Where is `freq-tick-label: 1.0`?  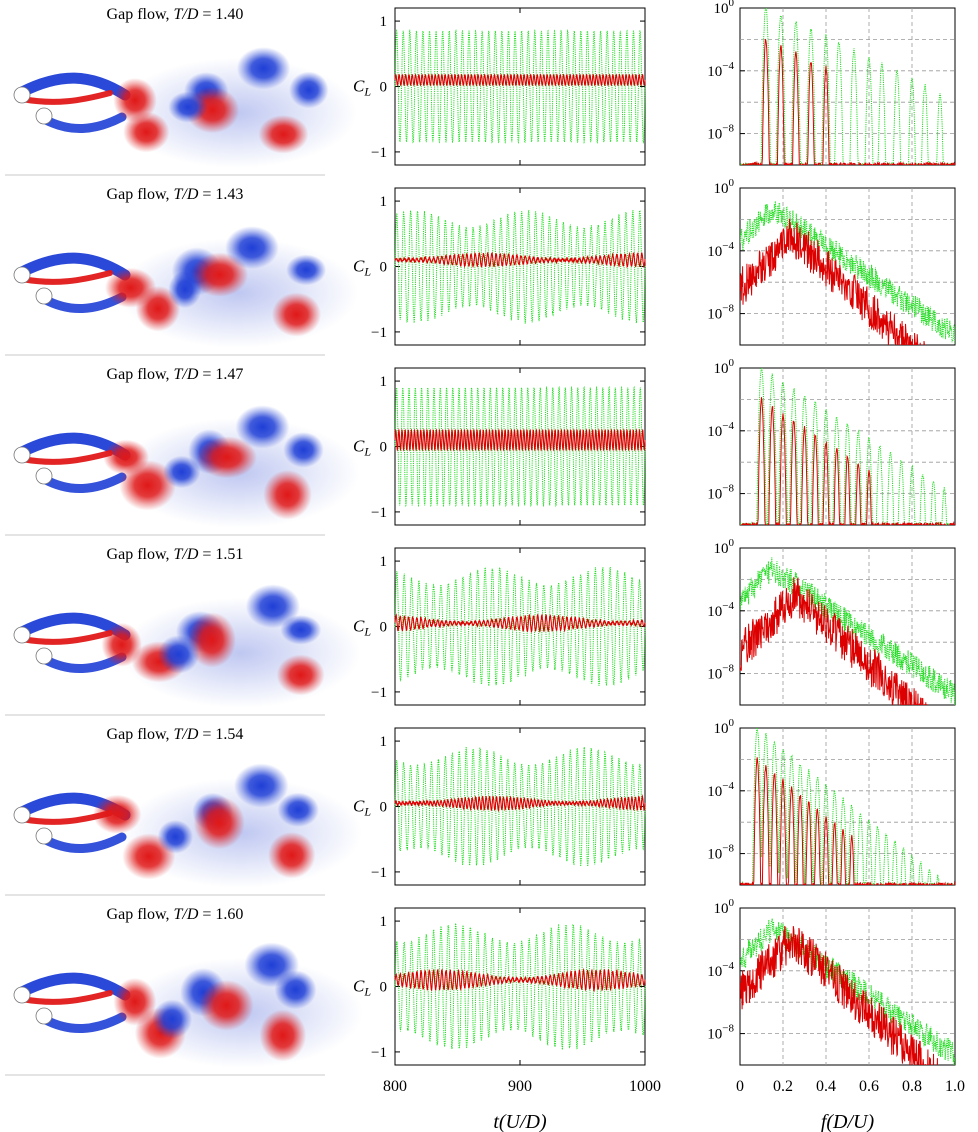 freq-tick-label: 1.0 is located at coordinates (955, 1086).